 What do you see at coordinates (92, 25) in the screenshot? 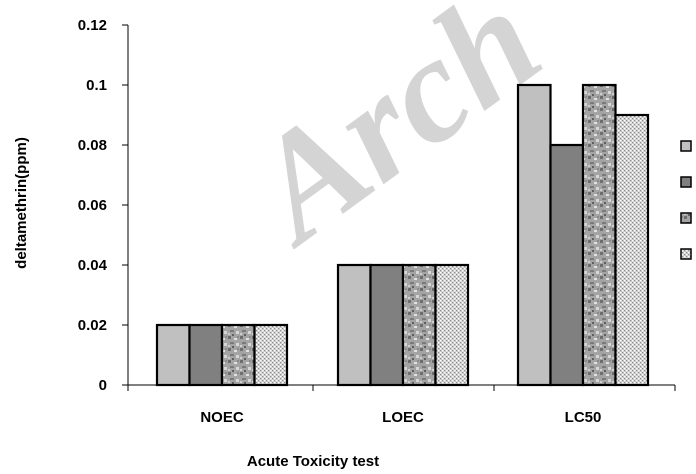
I see `y-tick-label: 0.12` at bounding box center [92, 25].